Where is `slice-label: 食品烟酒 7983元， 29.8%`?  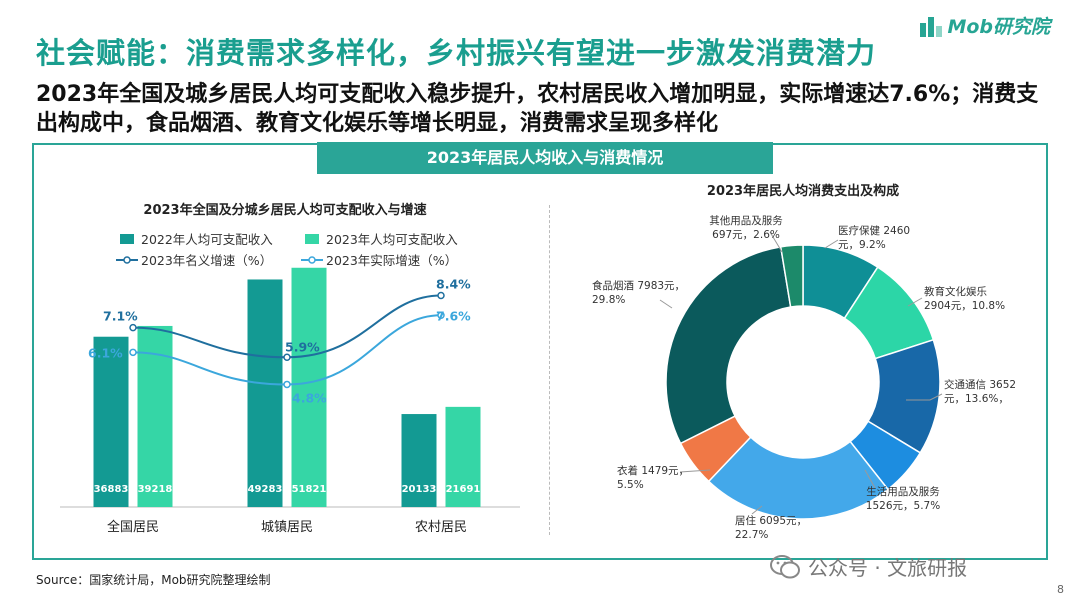 slice-label: 食品烟酒 7983元， 29.8% is located at coordinates (638, 292).